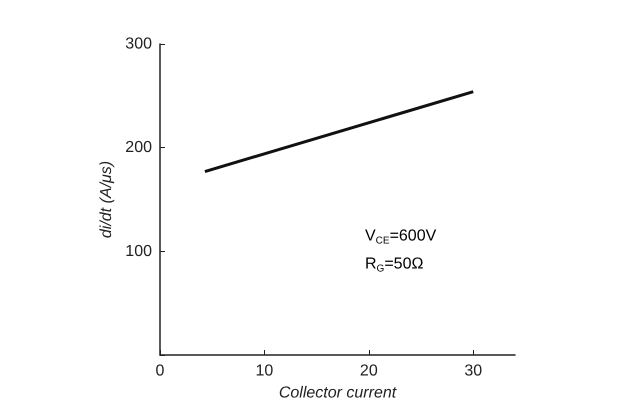  What do you see at coordinates (138, 251) in the screenshot?
I see `y-tick-label: 100` at bounding box center [138, 251].